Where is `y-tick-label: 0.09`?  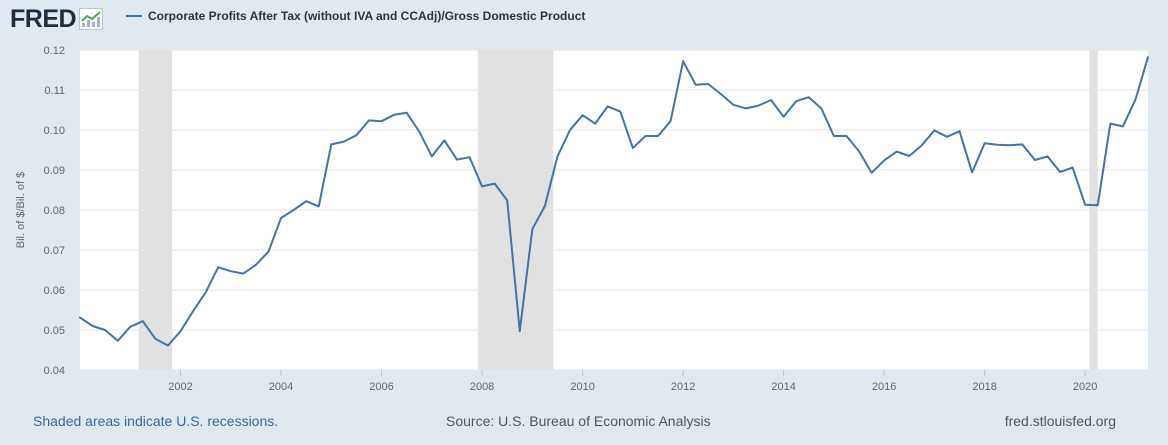
y-tick-label: 0.09 is located at coordinates (54, 171).